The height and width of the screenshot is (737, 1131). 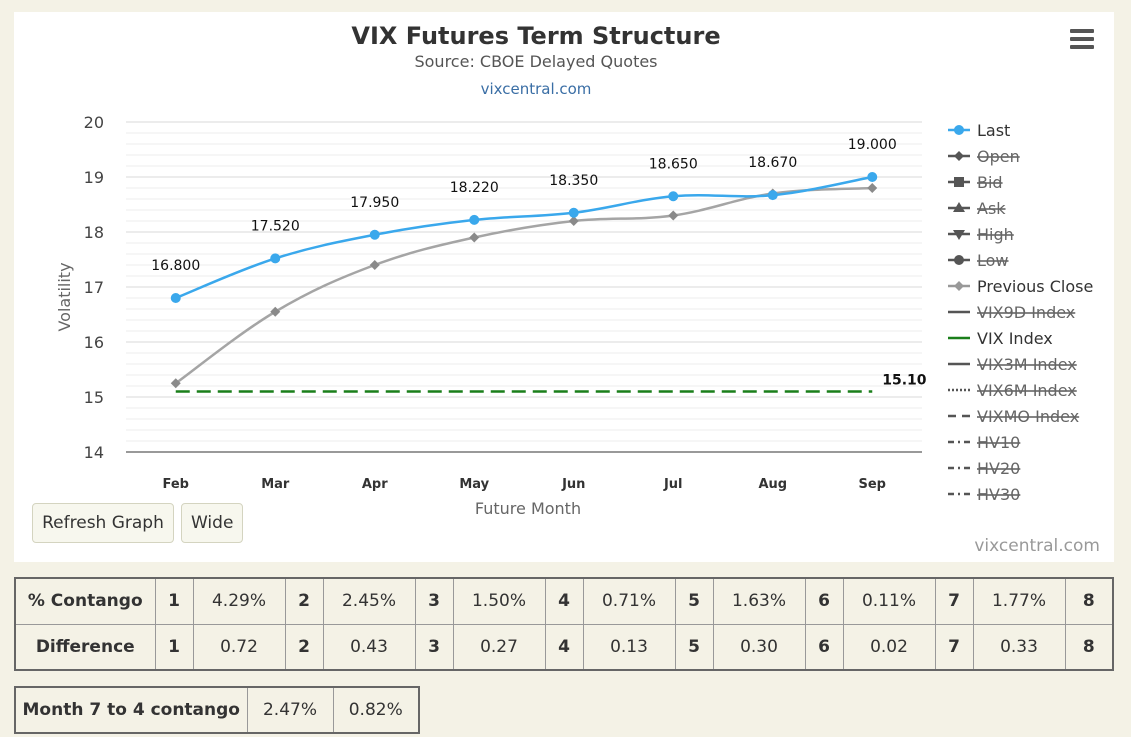 What do you see at coordinates (474, 188) in the screenshot?
I see `data-label: 18.220` at bounding box center [474, 188].